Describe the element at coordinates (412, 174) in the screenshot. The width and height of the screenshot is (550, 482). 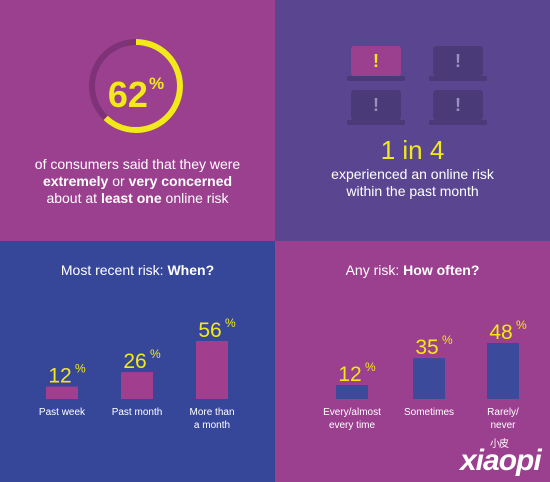
I see `experienced-line-1: experienced an online risk` at that location.